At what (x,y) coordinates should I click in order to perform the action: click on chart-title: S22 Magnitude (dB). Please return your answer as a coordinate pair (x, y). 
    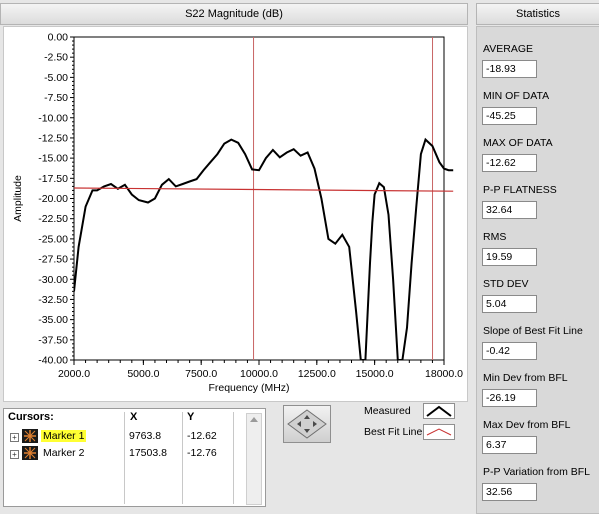
    Looking at the image, I should click on (234, 14).